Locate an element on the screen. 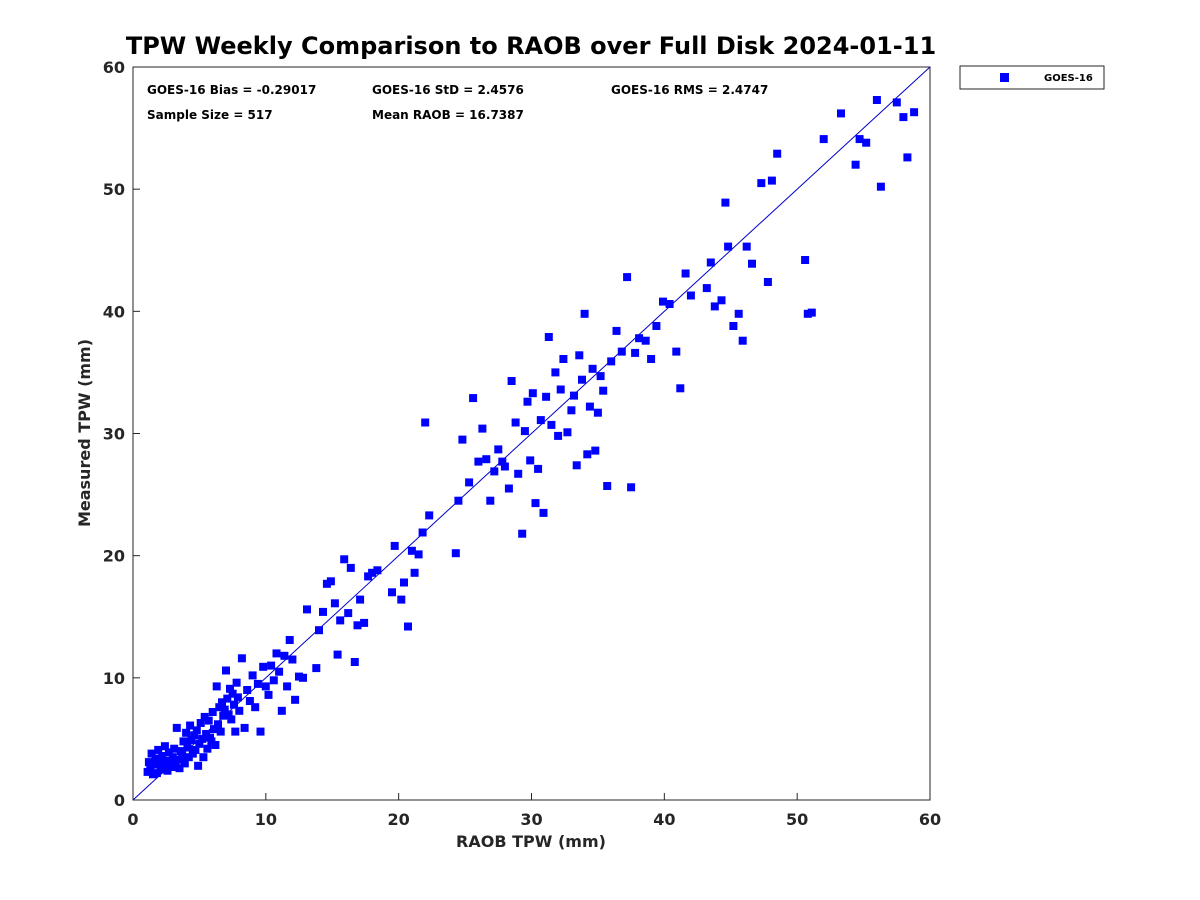  x-tick-label: 0 is located at coordinates (132, 819).